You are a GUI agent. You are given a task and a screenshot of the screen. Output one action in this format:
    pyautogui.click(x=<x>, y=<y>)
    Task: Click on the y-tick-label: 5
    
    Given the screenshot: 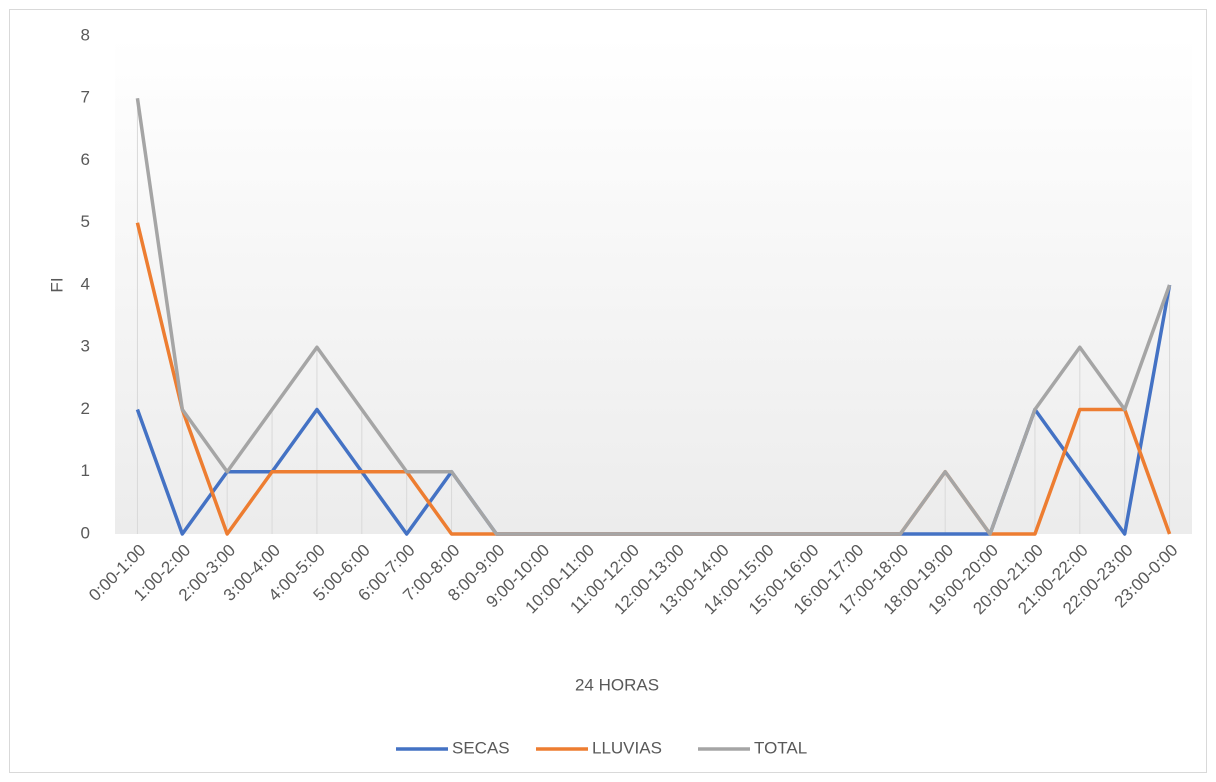 What is the action you would take?
    pyautogui.click(x=85, y=221)
    